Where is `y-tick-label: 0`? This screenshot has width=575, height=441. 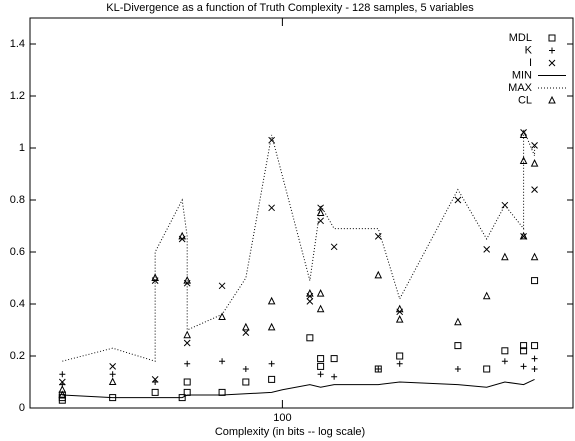
y-tick-label: 0 is located at coordinates (22, 408).